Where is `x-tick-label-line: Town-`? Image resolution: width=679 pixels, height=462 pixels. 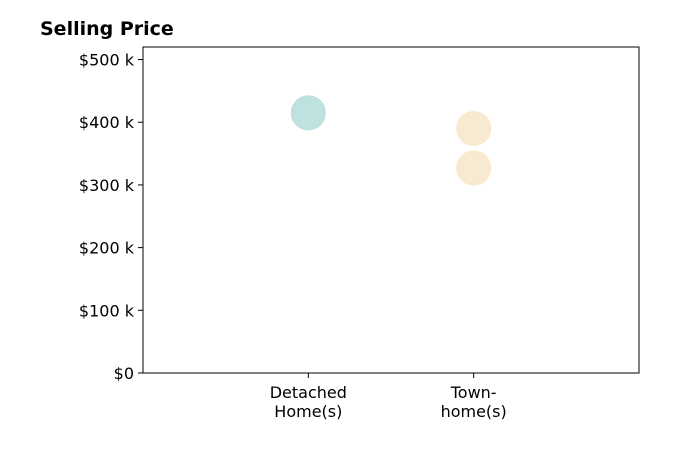
x-tick-label-line: Town- is located at coordinates (473, 392).